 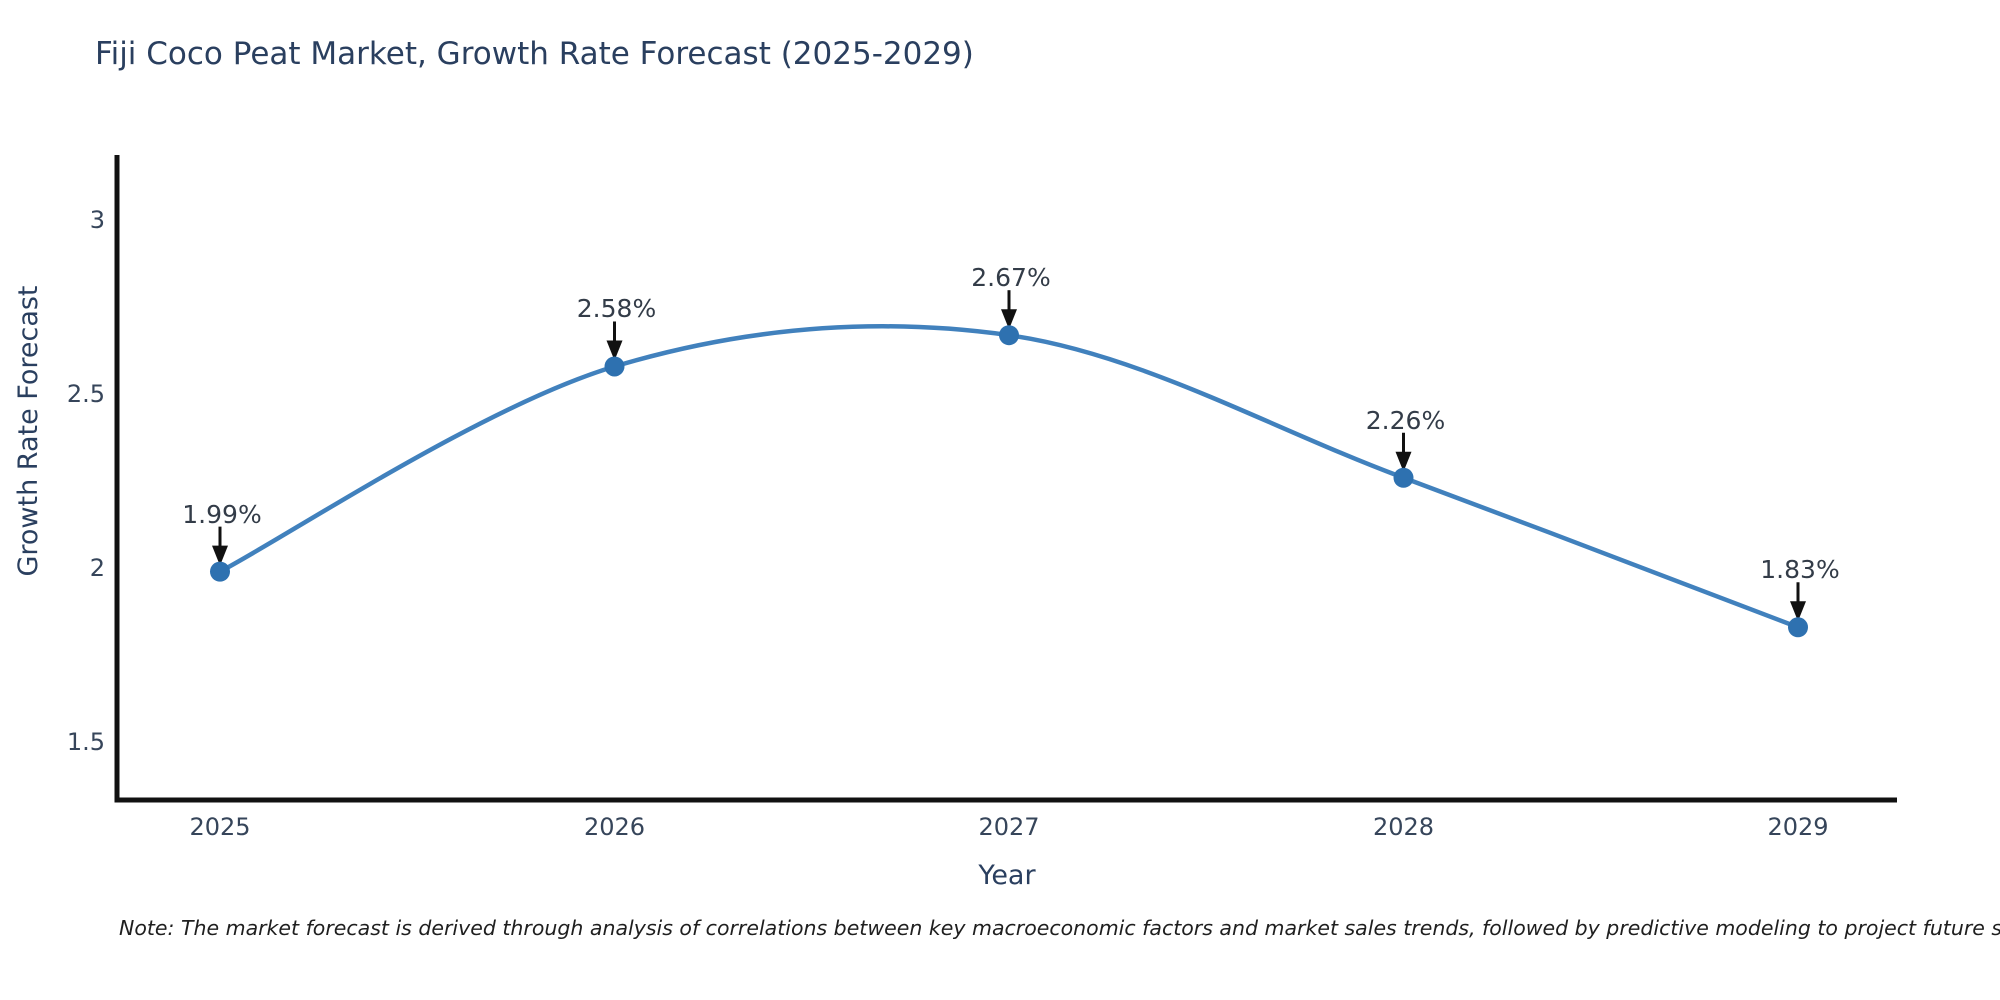 I want to click on data-point-2027, so click(x=1009, y=335).